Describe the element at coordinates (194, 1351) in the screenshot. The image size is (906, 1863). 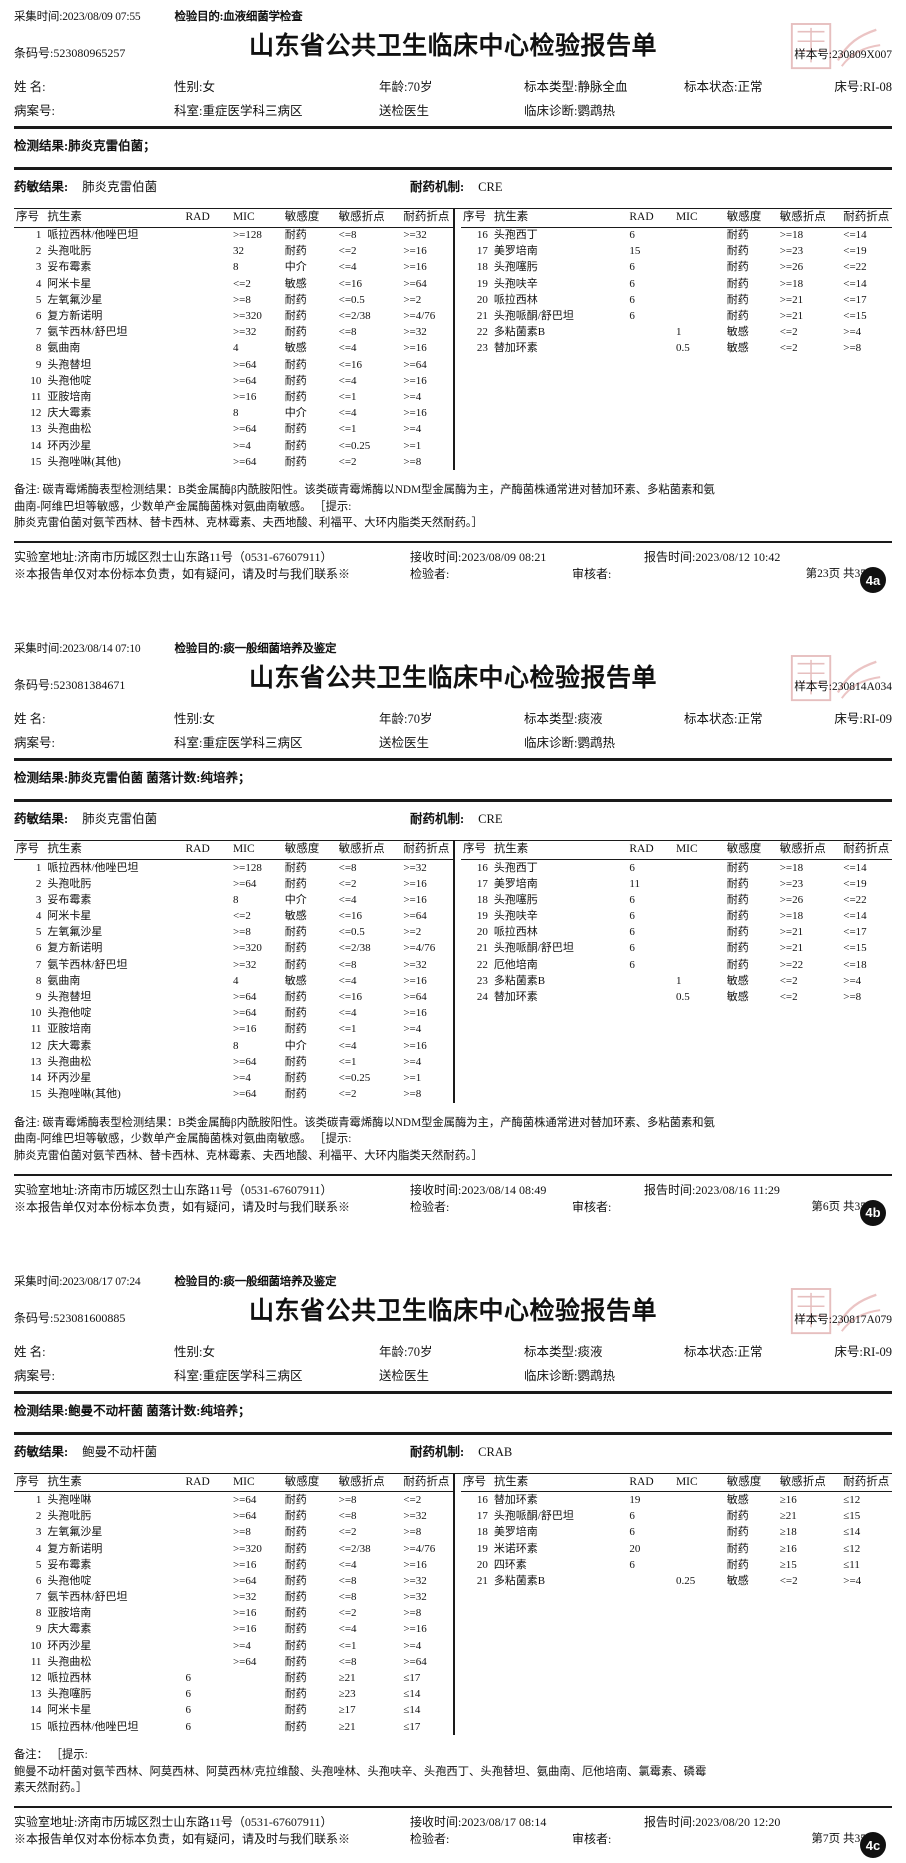
I see `field-gender: 性别:女` at that location.